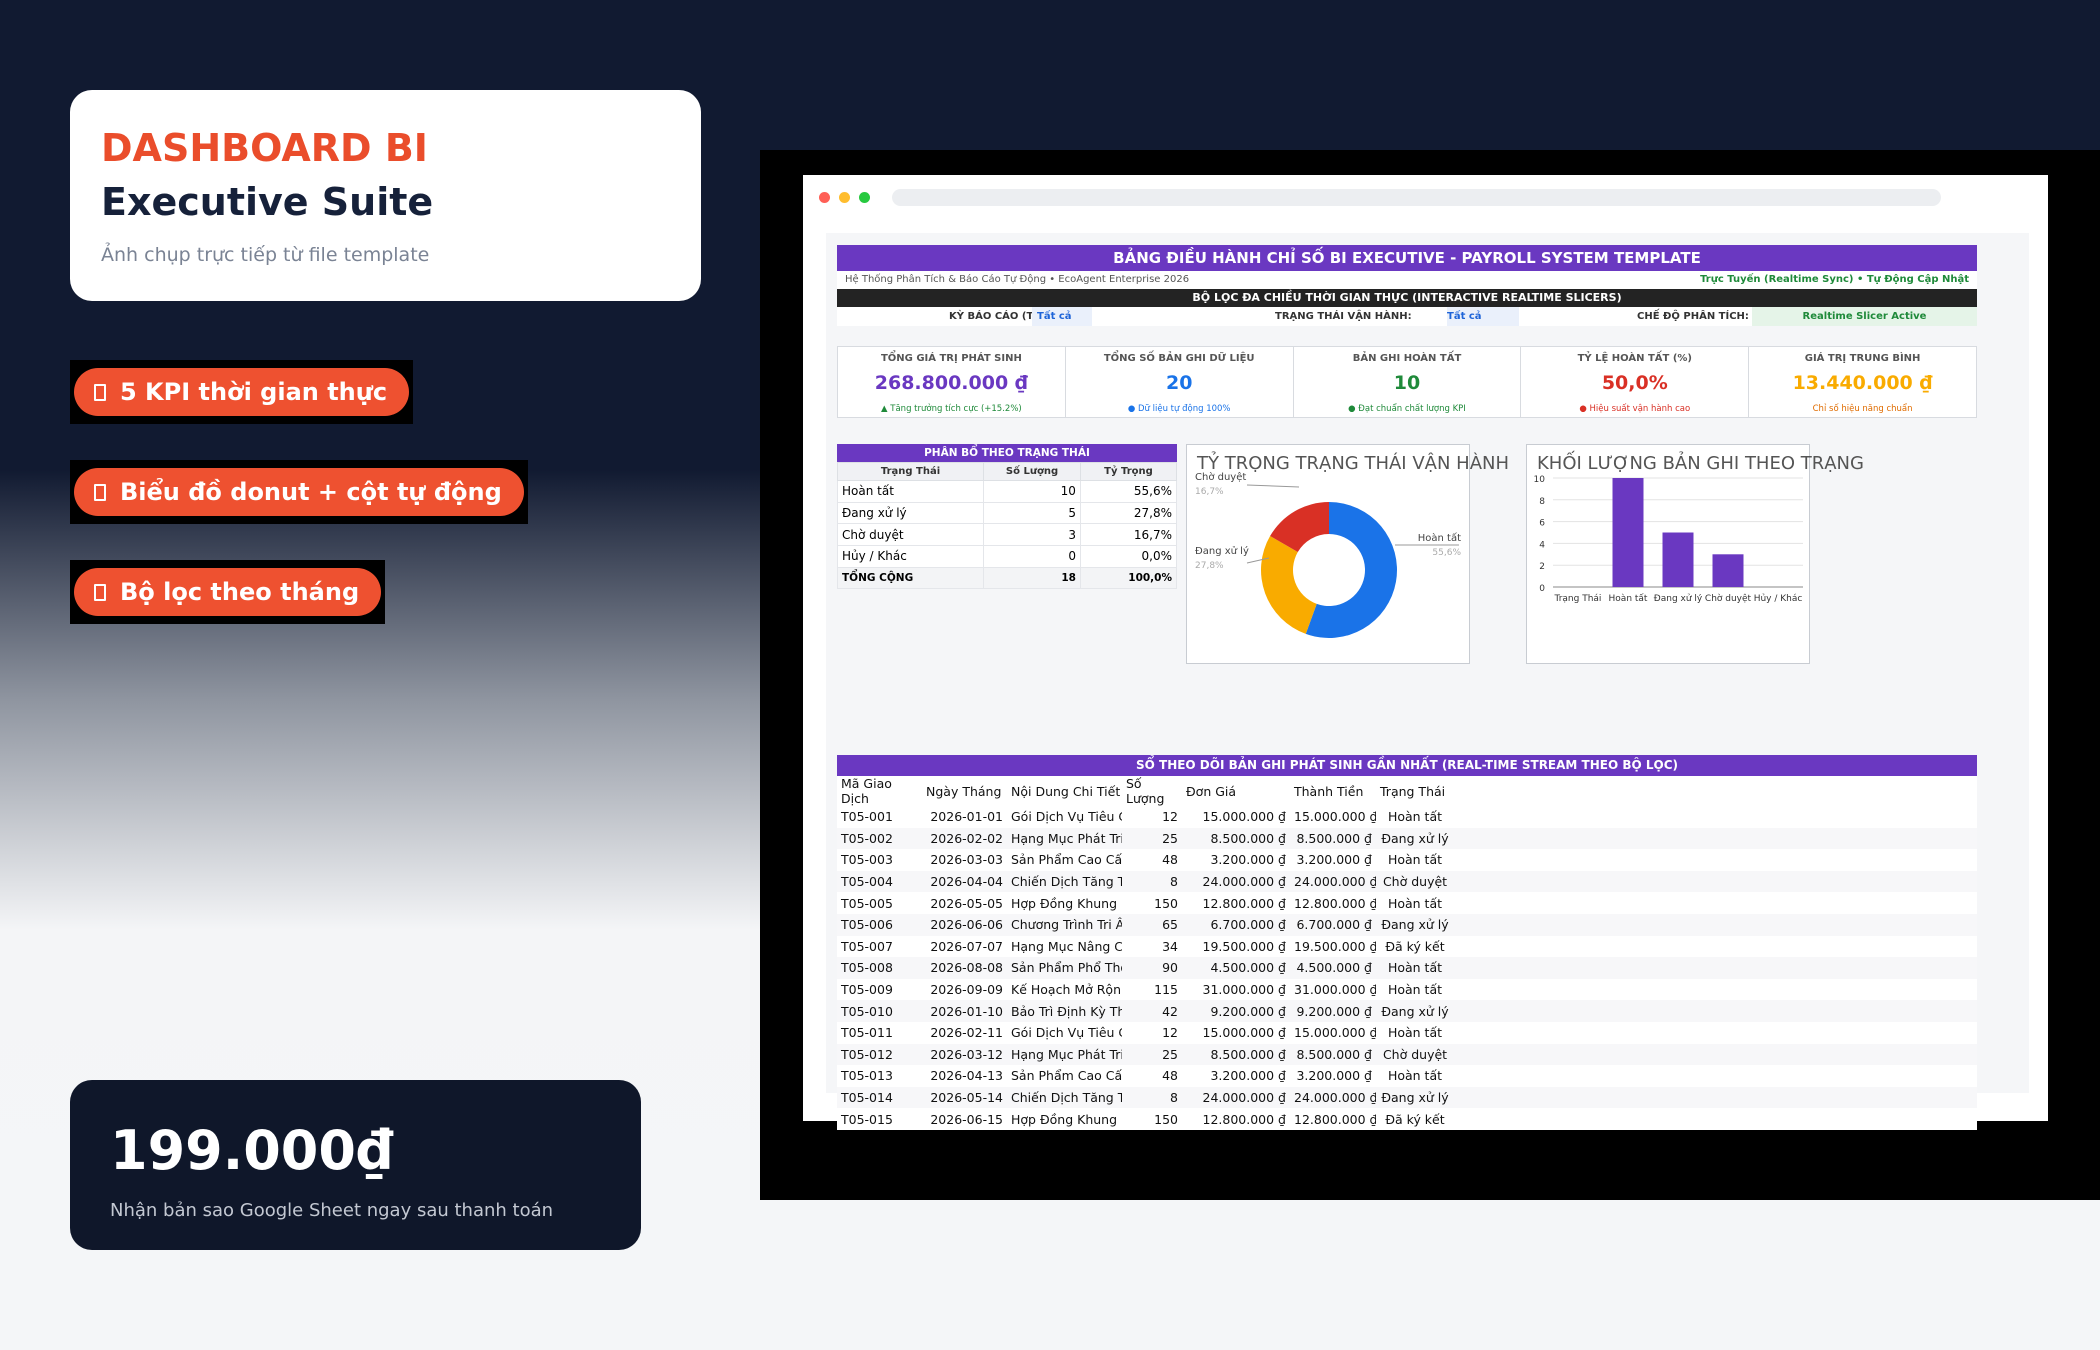 The image size is (2100, 1350). Describe the element at coordinates (242, 392) in the screenshot. I see `feature-pill-kpi: 5 KPI thời gian thực` at that location.